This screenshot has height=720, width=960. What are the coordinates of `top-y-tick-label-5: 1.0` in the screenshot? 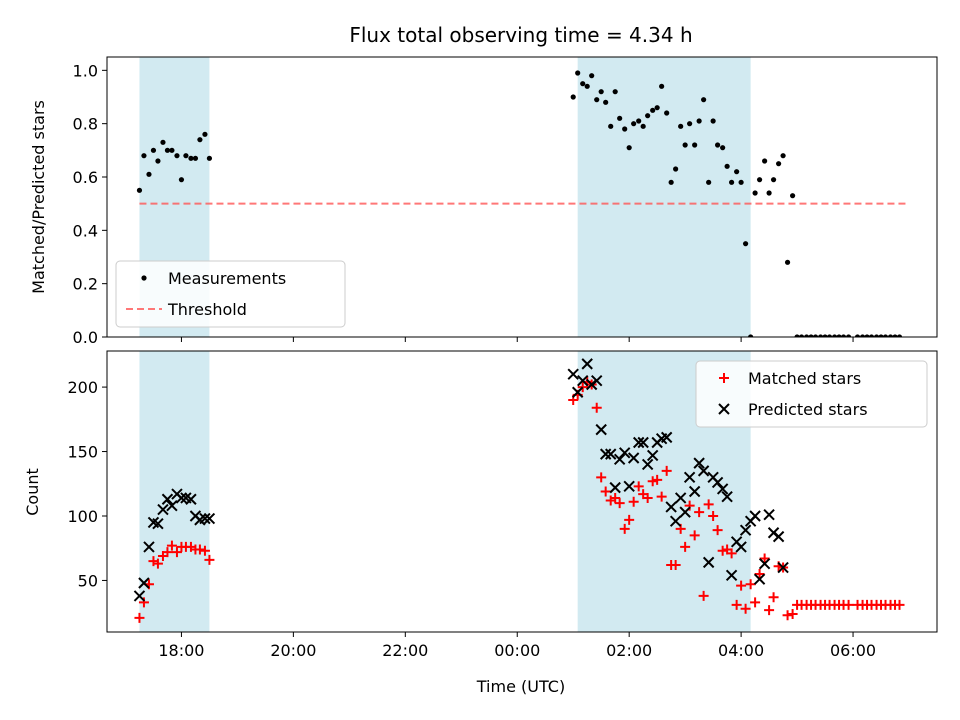 It's located at (85, 70).